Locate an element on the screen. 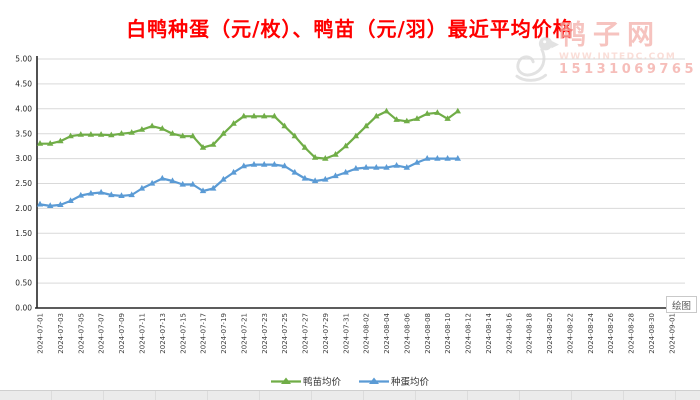  svg-text: 2024-07-09 is located at coordinates (122, 333).